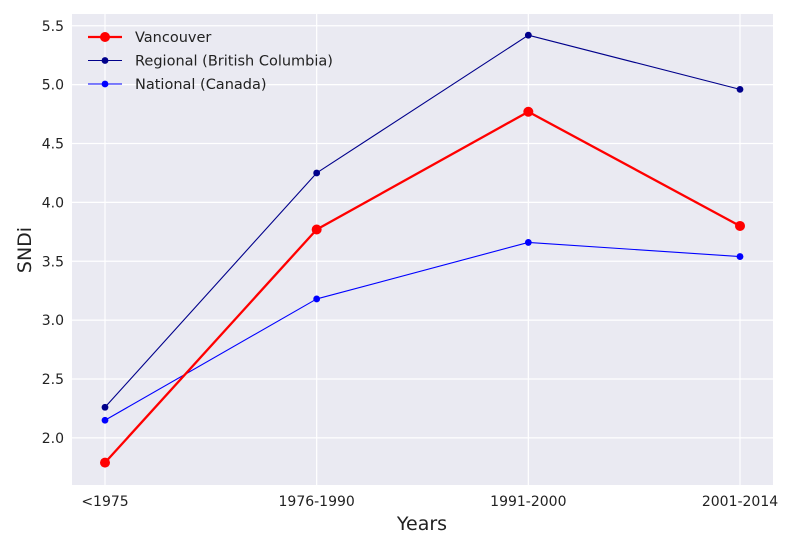 This screenshot has width=800, height=554. Describe the element at coordinates (53, 380) in the screenshot. I see `y-tick-label: 2.5` at that location.